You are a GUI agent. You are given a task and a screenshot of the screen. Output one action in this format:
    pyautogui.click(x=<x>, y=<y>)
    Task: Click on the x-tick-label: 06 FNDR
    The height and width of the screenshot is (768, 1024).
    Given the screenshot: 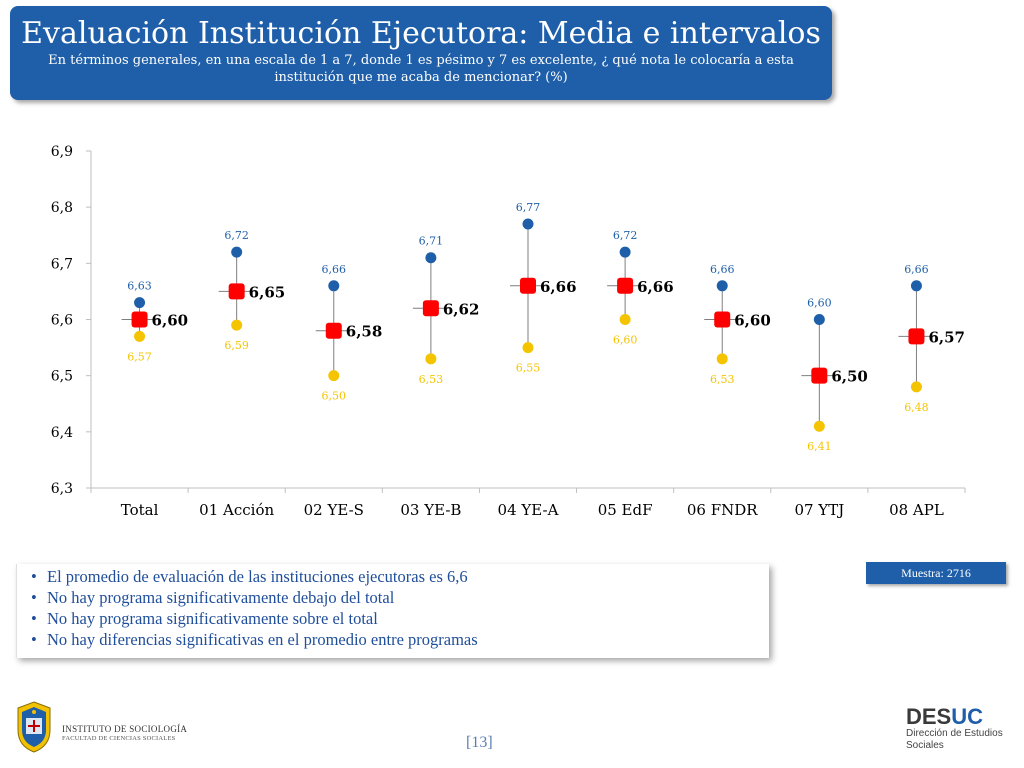 What is the action you would take?
    pyautogui.click(x=722, y=510)
    